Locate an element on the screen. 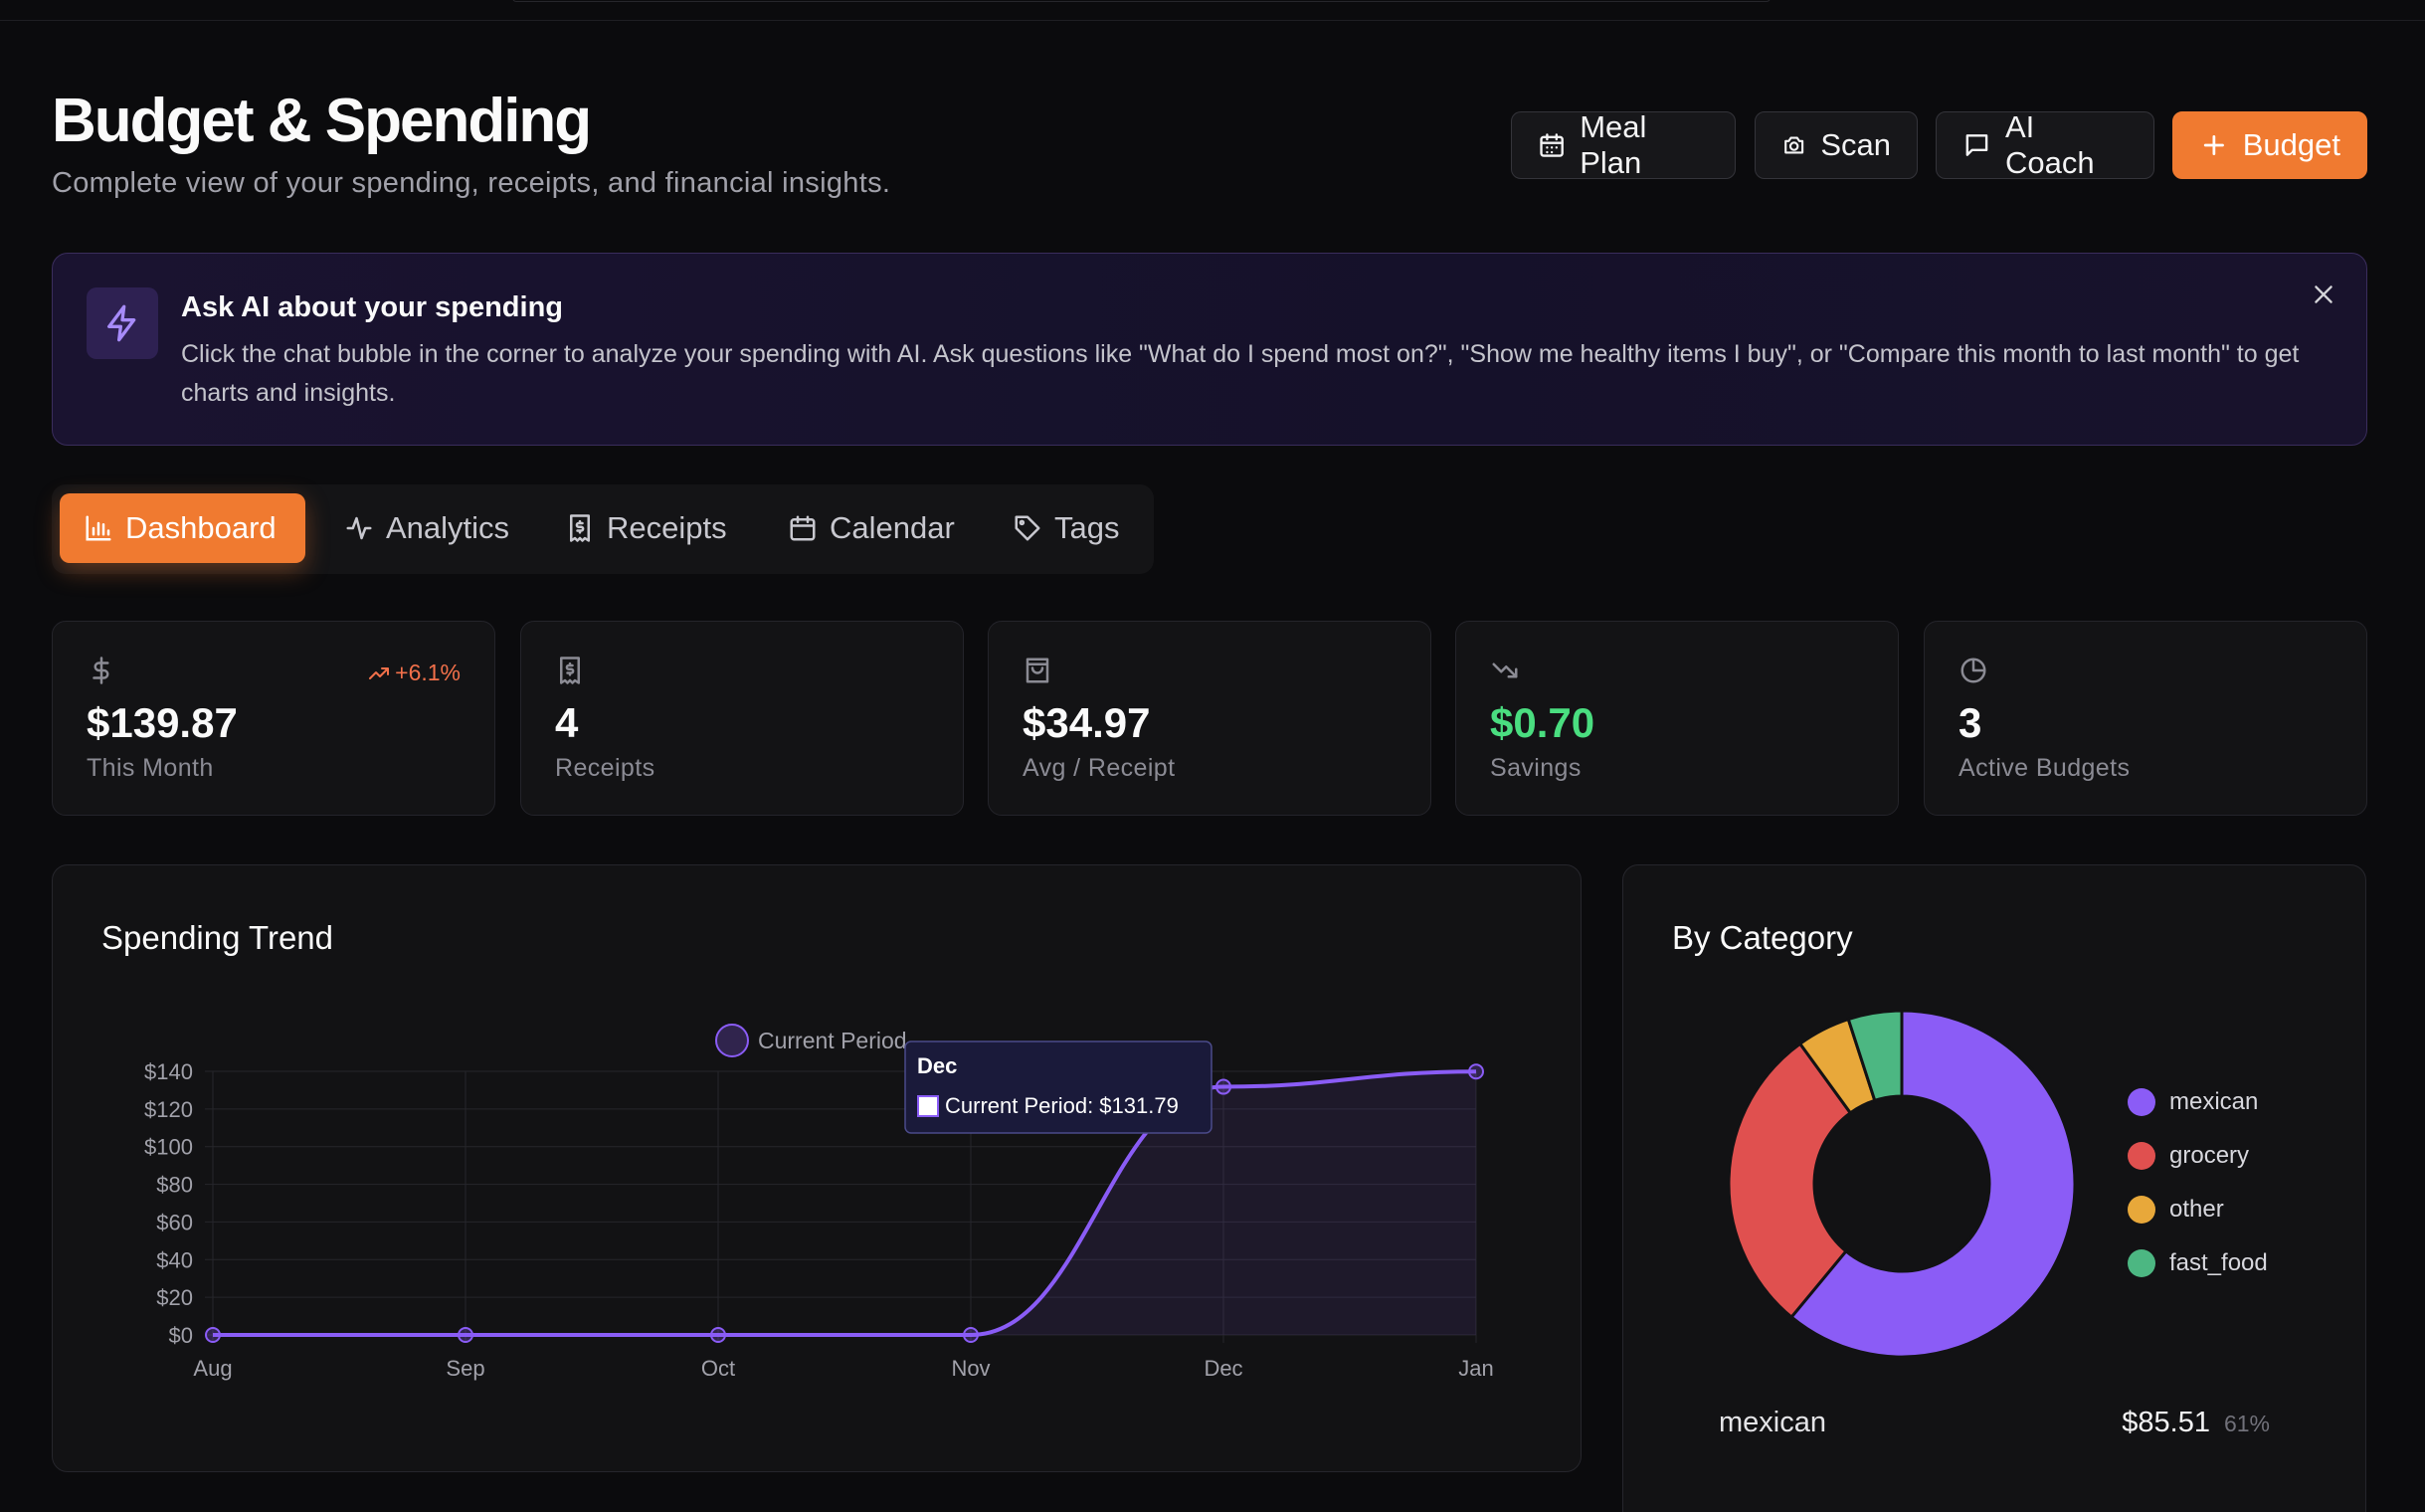 The width and height of the screenshot is (2425, 1512). stat-card-savings: $0.70 Savings is located at coordinates (1677, 718).